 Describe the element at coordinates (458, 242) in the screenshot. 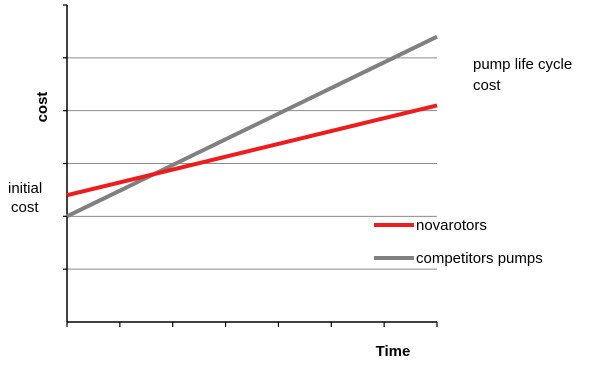

I see `legend: novarotors competitors pumps` at that location.